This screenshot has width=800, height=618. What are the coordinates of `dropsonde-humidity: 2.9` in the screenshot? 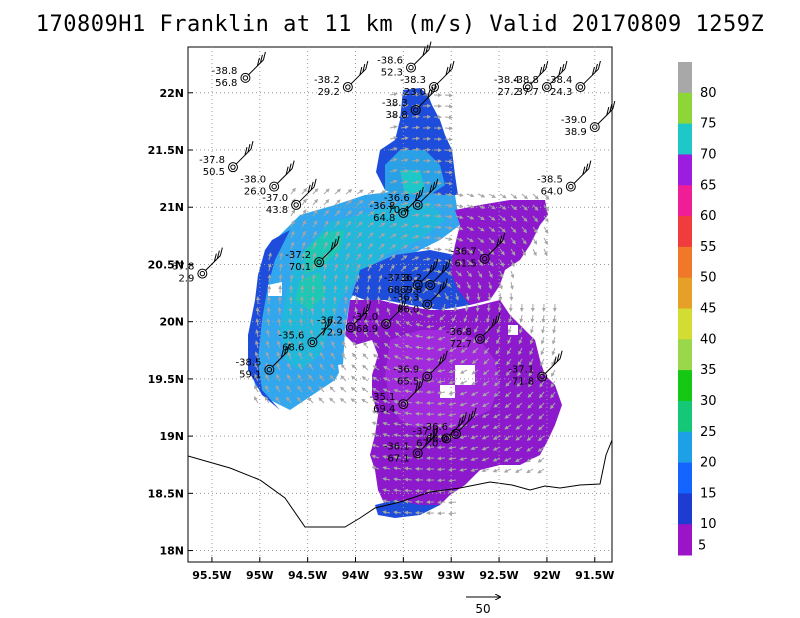 It's located at (186, 279).